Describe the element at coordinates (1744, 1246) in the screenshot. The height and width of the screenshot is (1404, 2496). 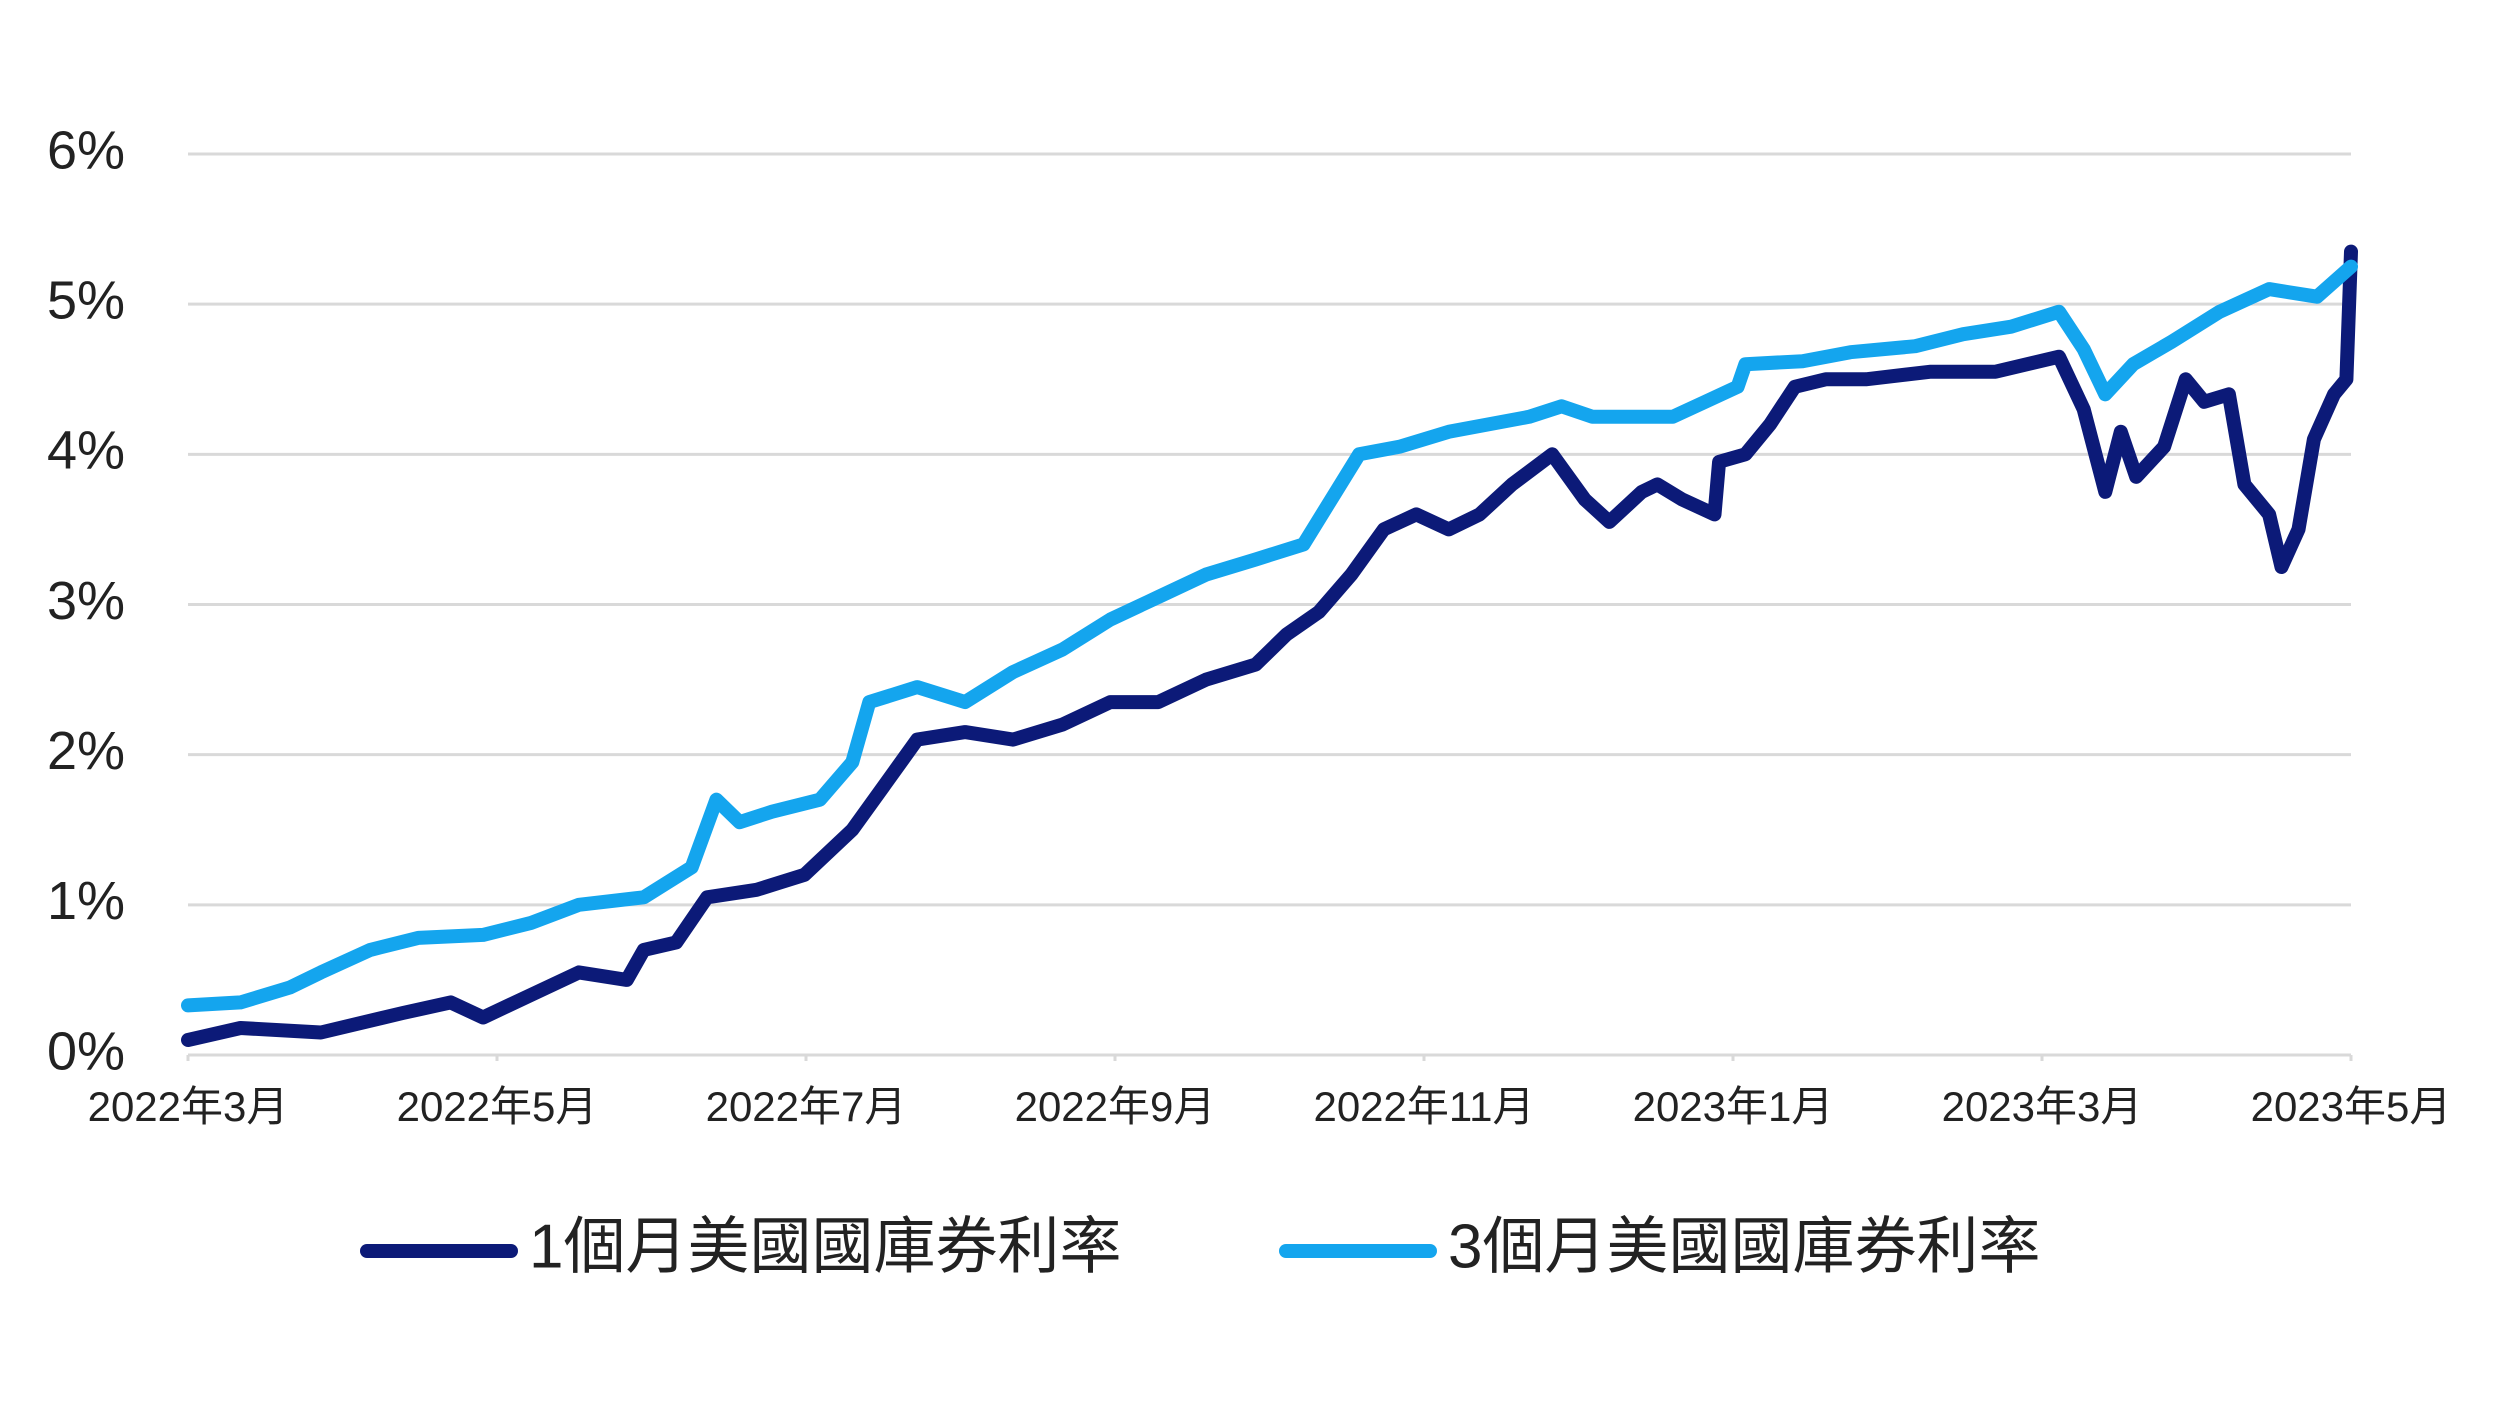
I see `legend-label: 3個月美國國庫券利率` at that location.